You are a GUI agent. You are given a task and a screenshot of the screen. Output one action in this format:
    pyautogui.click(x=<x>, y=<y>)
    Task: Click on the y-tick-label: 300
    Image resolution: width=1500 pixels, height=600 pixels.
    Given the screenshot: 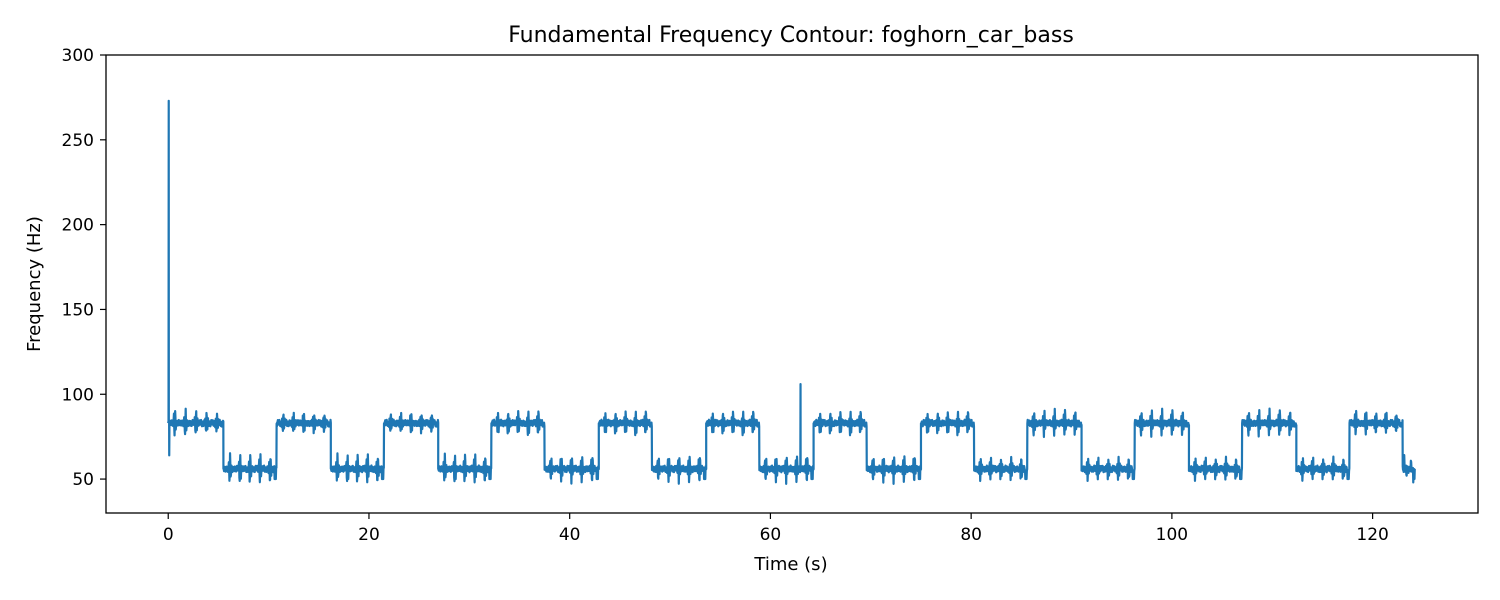 What is the action you would take?
    pyautogui.click(x=78, y=56)
    